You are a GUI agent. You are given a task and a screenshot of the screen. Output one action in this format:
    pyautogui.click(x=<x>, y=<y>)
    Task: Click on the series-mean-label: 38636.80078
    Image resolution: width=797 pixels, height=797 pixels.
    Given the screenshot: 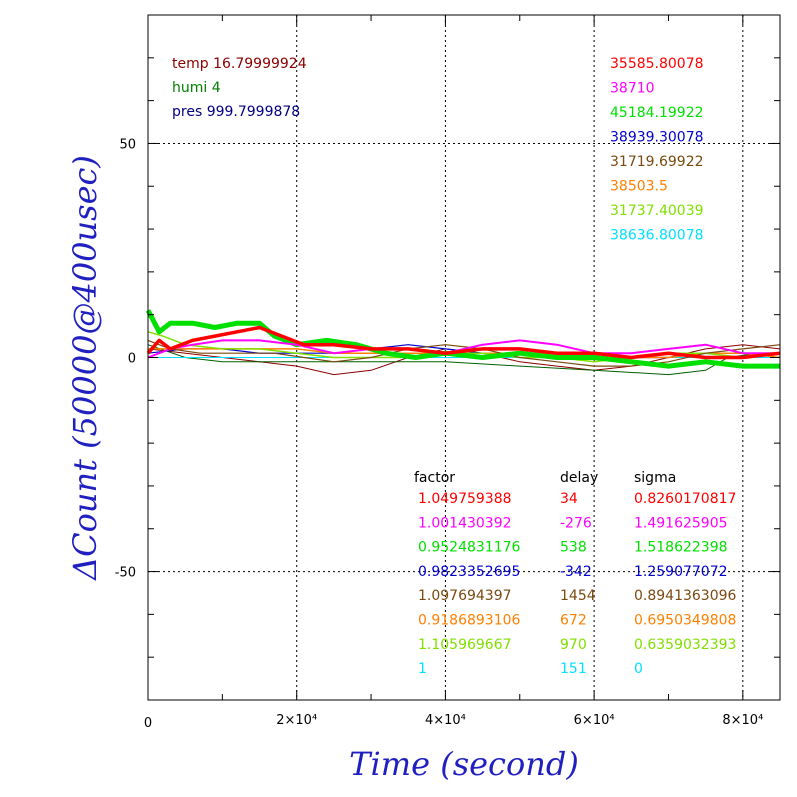 What is the action you would take?
    pyautogui.click(x=657, y=236)
    